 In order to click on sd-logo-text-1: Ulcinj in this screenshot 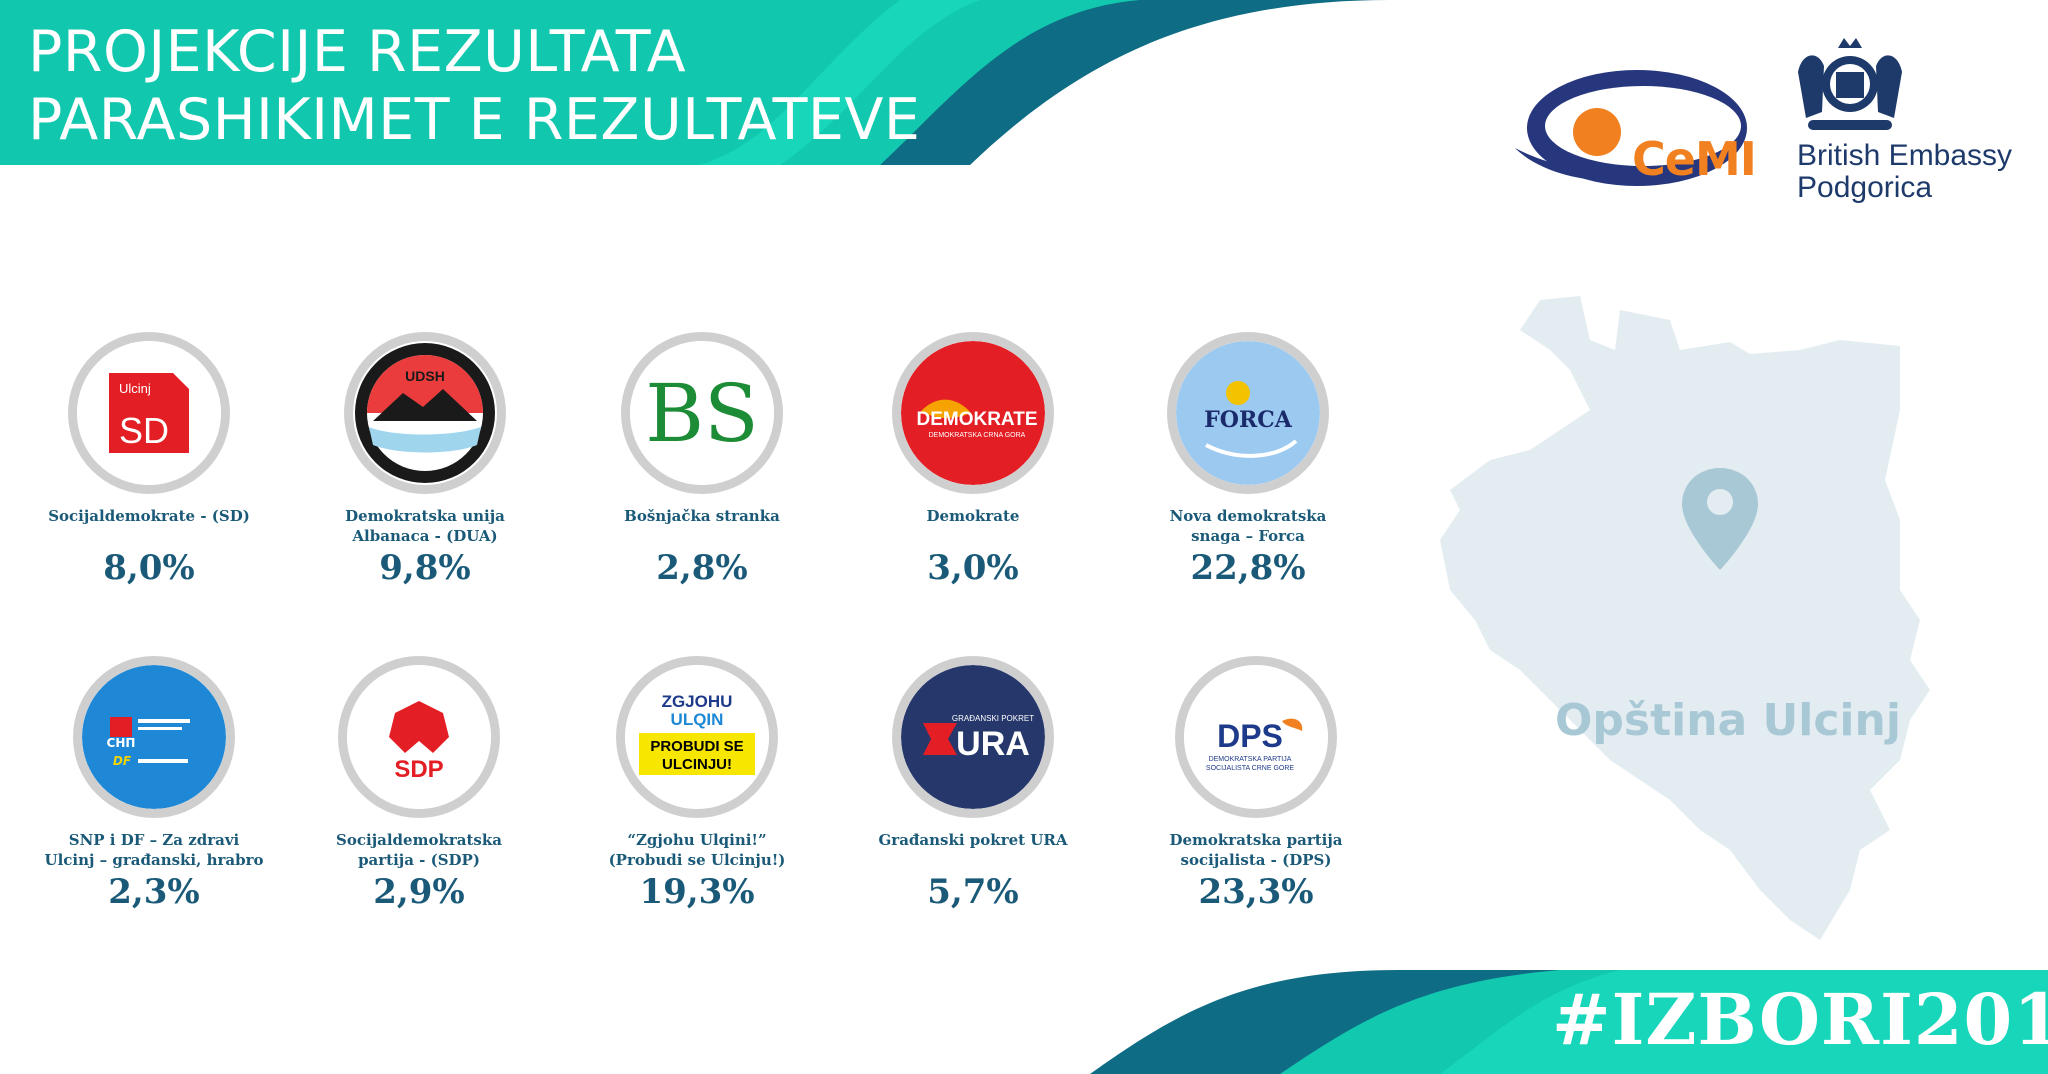, I will do `click(135, 388)`.